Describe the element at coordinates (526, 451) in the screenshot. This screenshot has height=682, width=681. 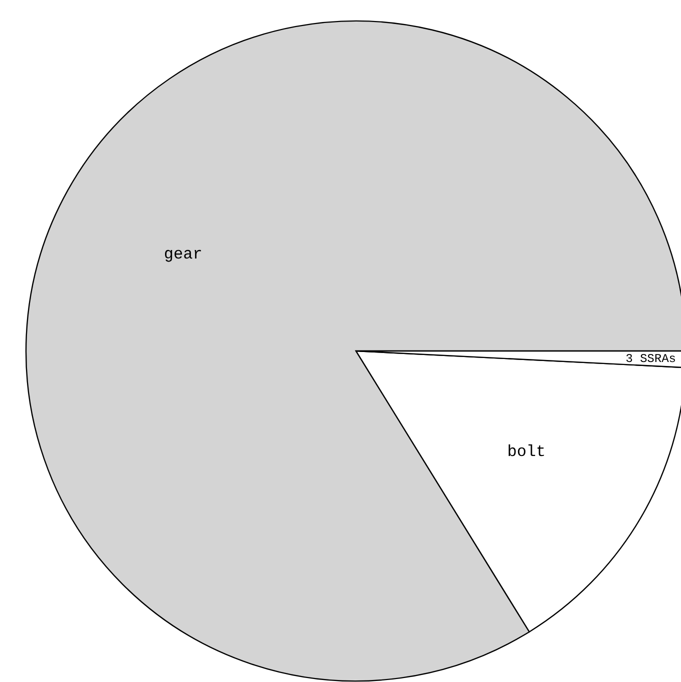
I see `slice-label: bolt` at that location.